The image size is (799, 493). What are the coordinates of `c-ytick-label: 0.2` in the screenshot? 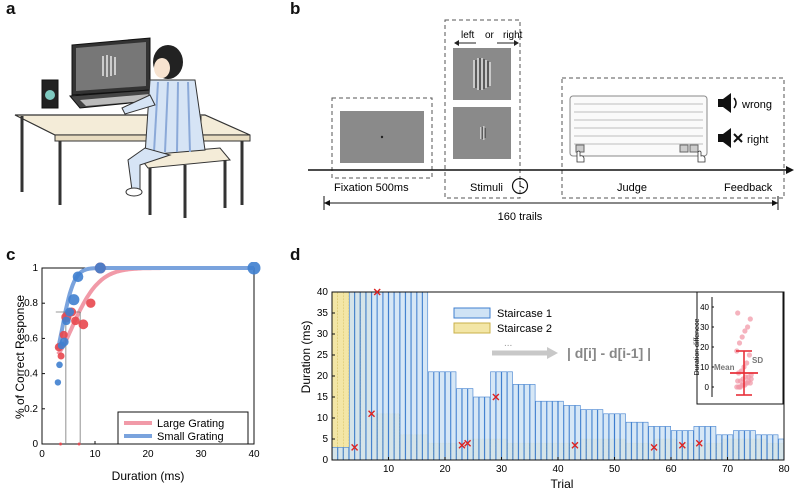 It's located at (31, 409).